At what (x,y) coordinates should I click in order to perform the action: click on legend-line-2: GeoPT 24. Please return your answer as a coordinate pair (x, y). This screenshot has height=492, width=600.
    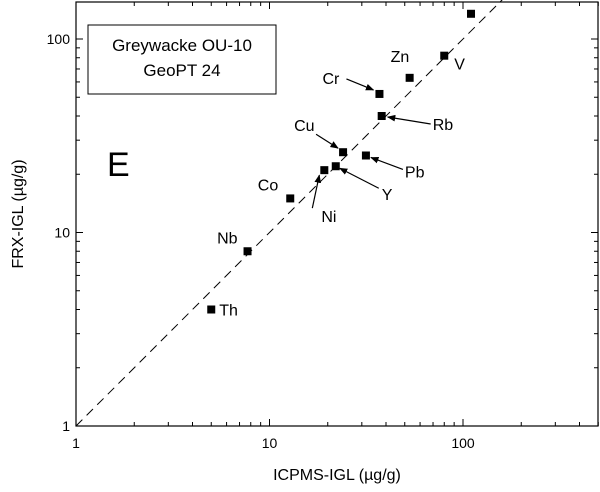
    Looking at the image, I should click on (181, 70).